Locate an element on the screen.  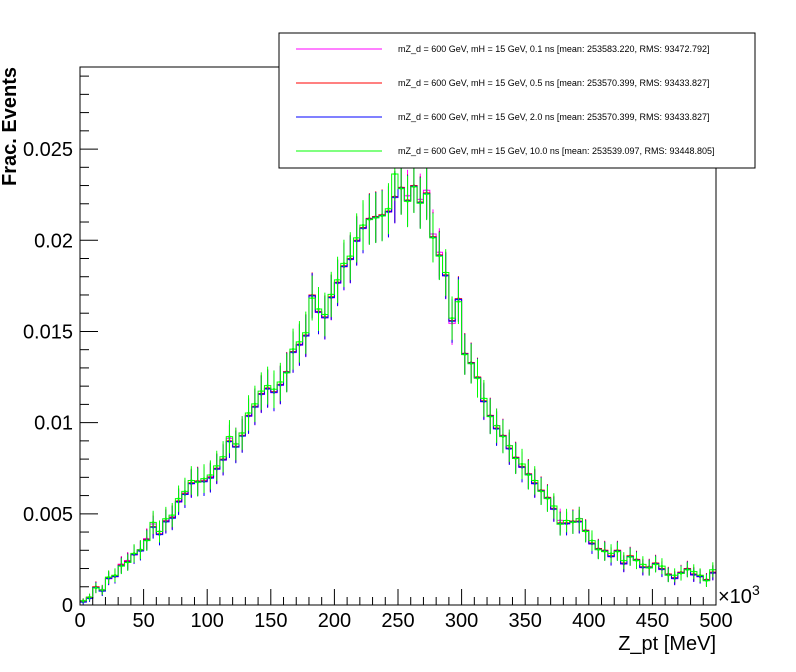
x-tick-label: 500 is located at coordinates (715, 621).